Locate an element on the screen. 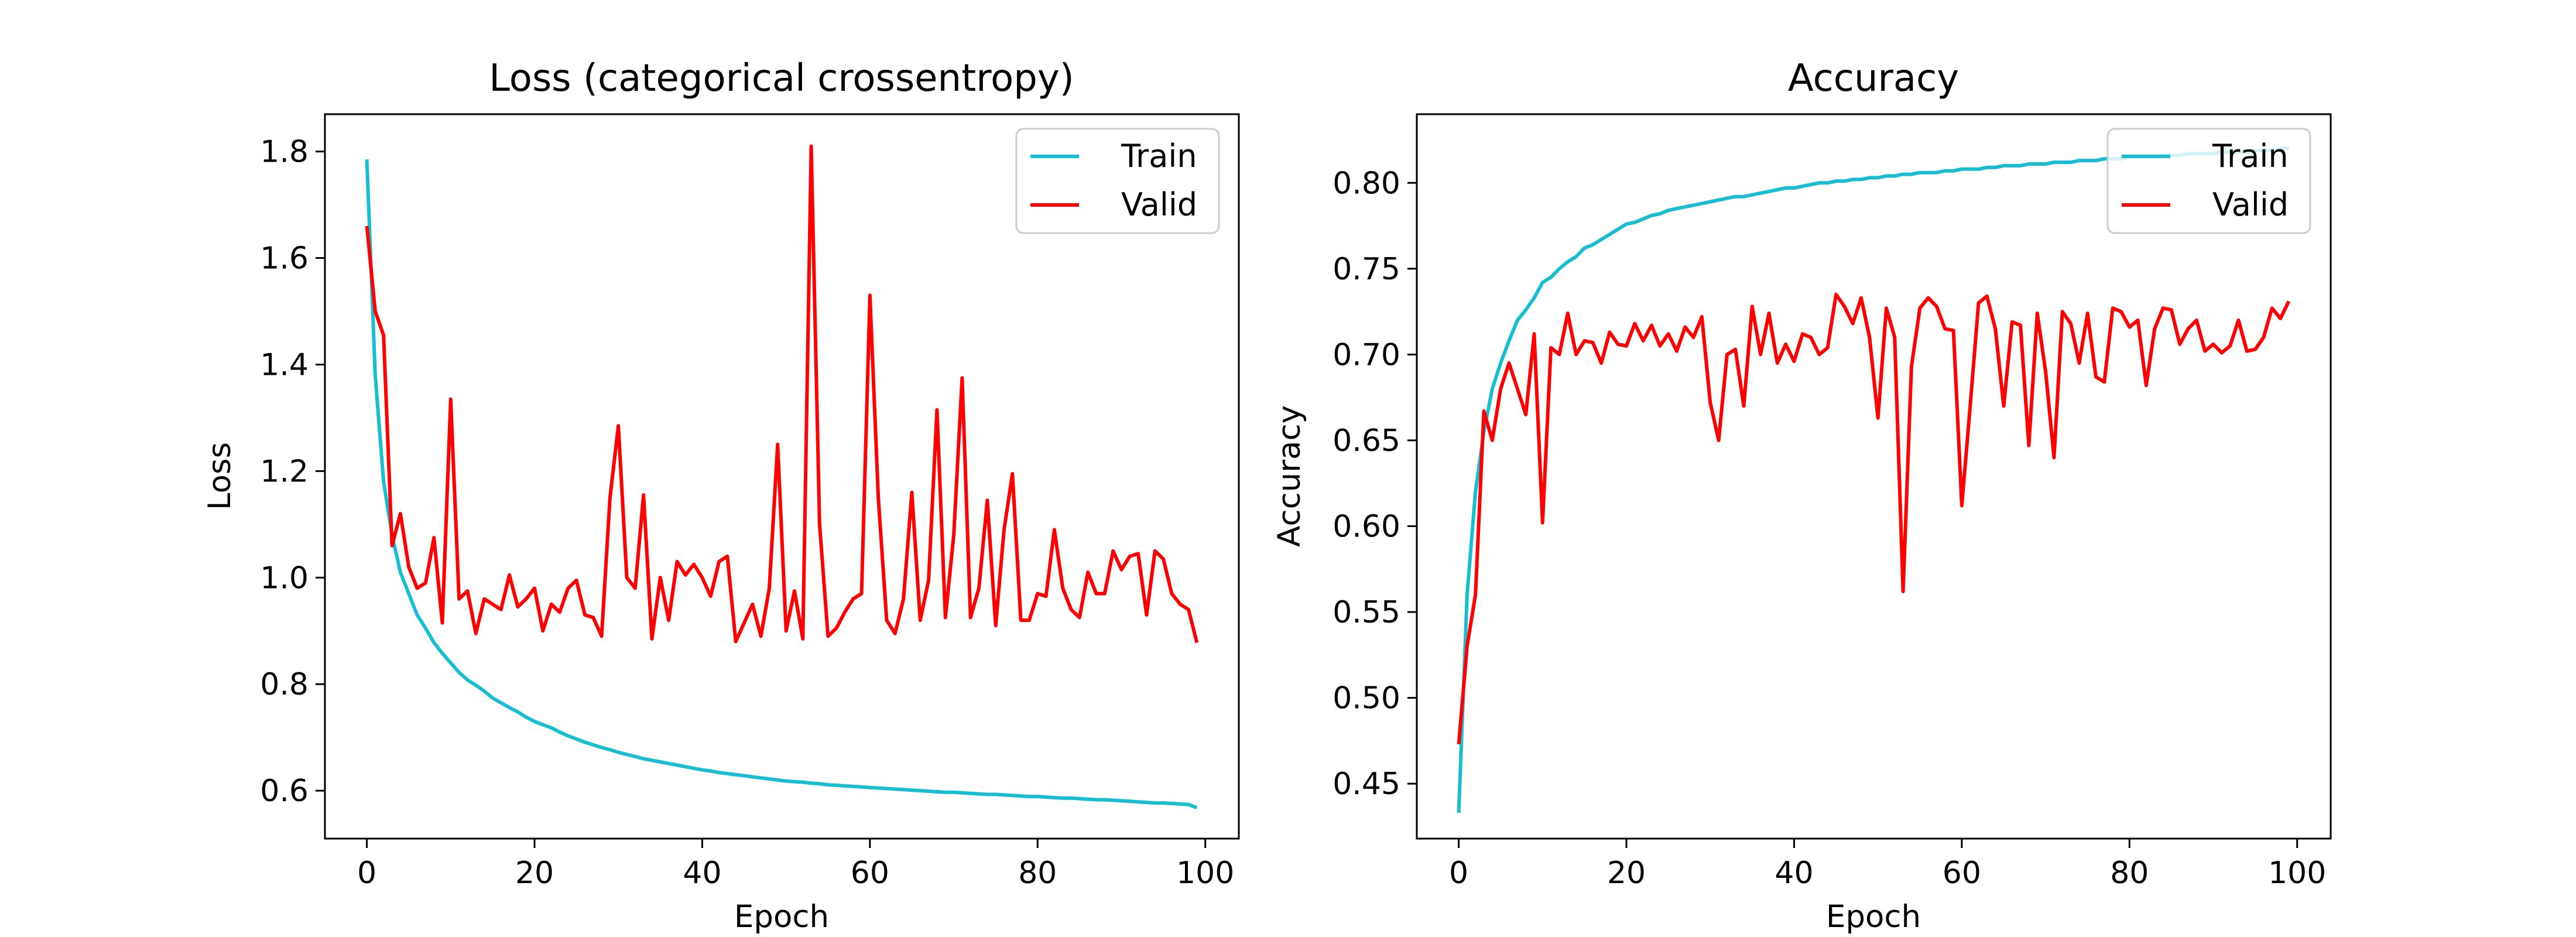  loss-legend-valid-label: Valid is located at coordinates (1159, 204).